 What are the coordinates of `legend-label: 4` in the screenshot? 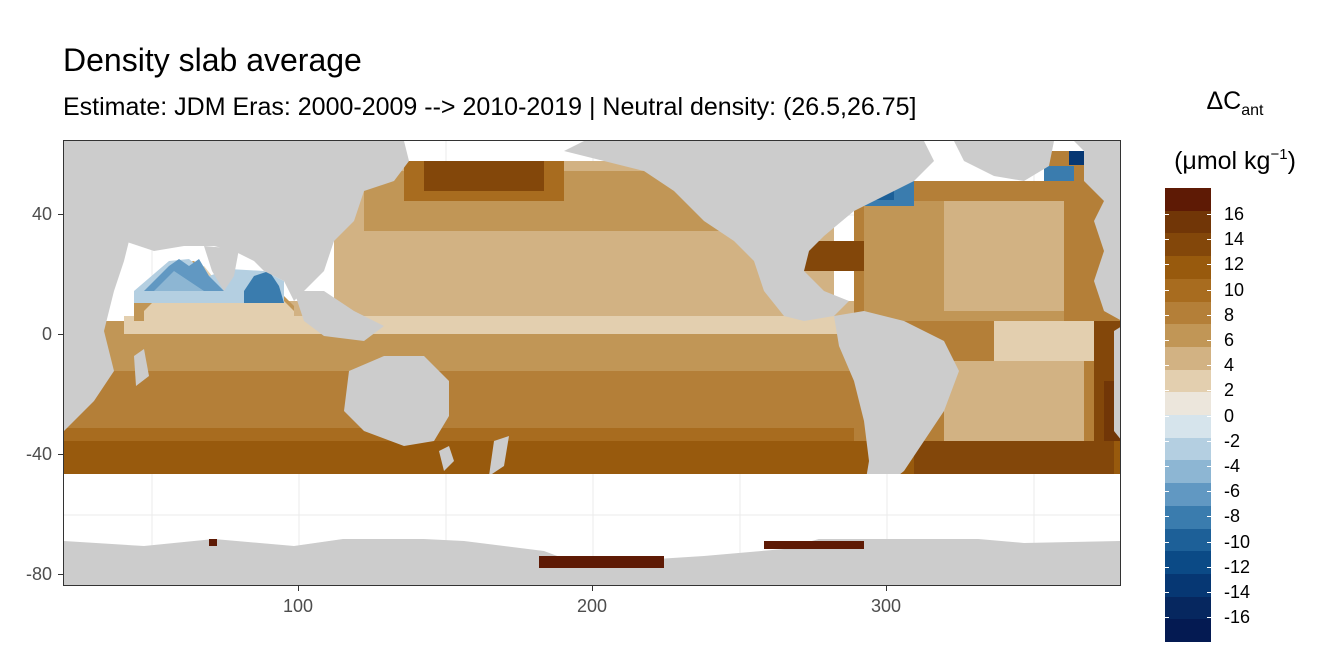 It's located at (1229, 365).